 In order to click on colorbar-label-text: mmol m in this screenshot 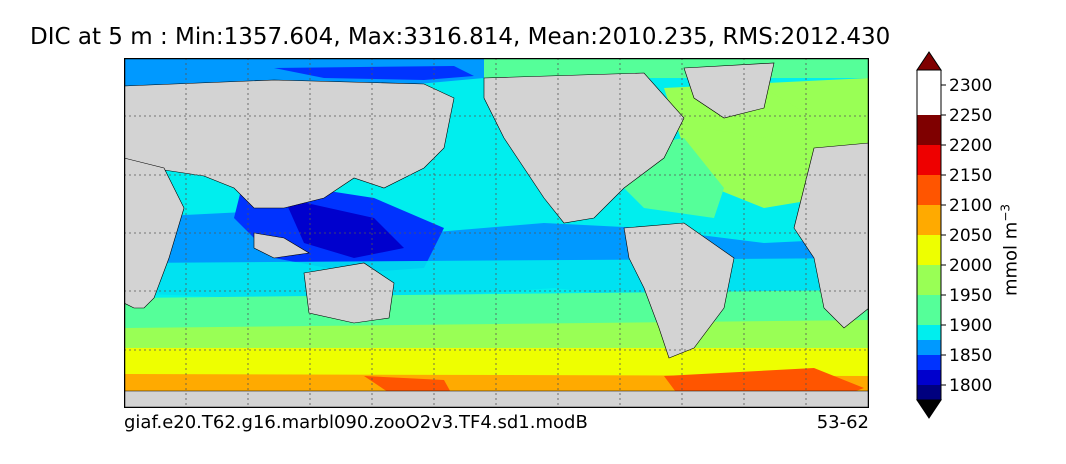, I will do `click(1011, 259)`.